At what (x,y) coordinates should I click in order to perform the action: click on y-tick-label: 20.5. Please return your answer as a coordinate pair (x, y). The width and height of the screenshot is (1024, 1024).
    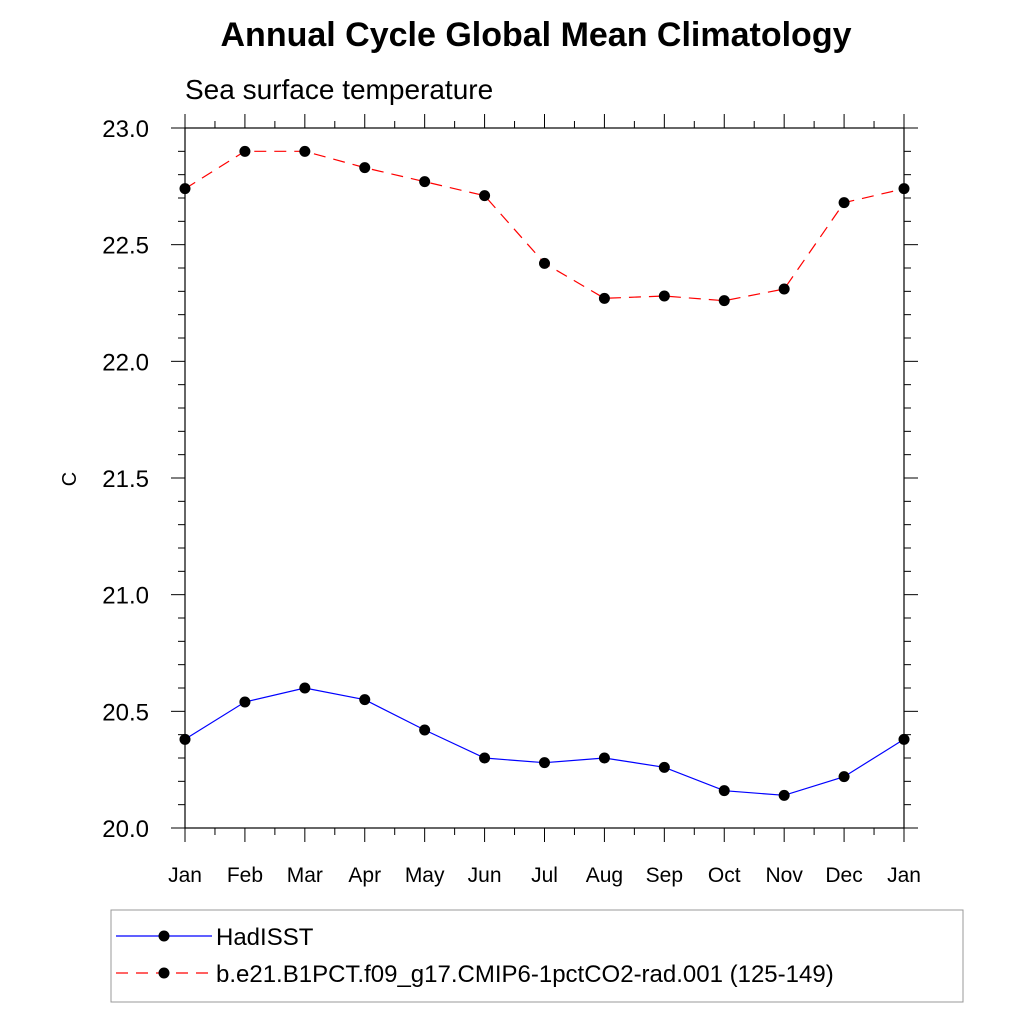
    Looking at the image, I should click on (125, 712).